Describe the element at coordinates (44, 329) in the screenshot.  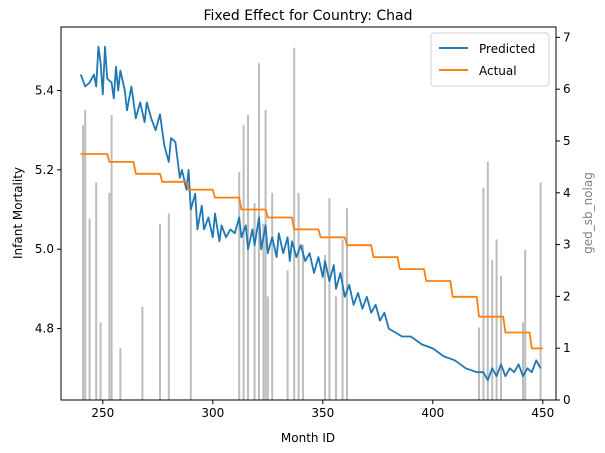
I see `y-left-tick-label-4-8: 4.8` at that location.